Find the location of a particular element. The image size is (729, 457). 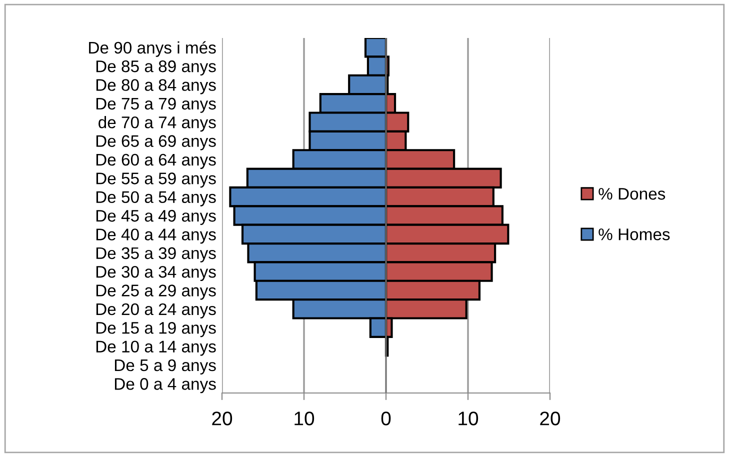

y-tick-label: De 15 a 19 anys is located at coordinates (156, 330).